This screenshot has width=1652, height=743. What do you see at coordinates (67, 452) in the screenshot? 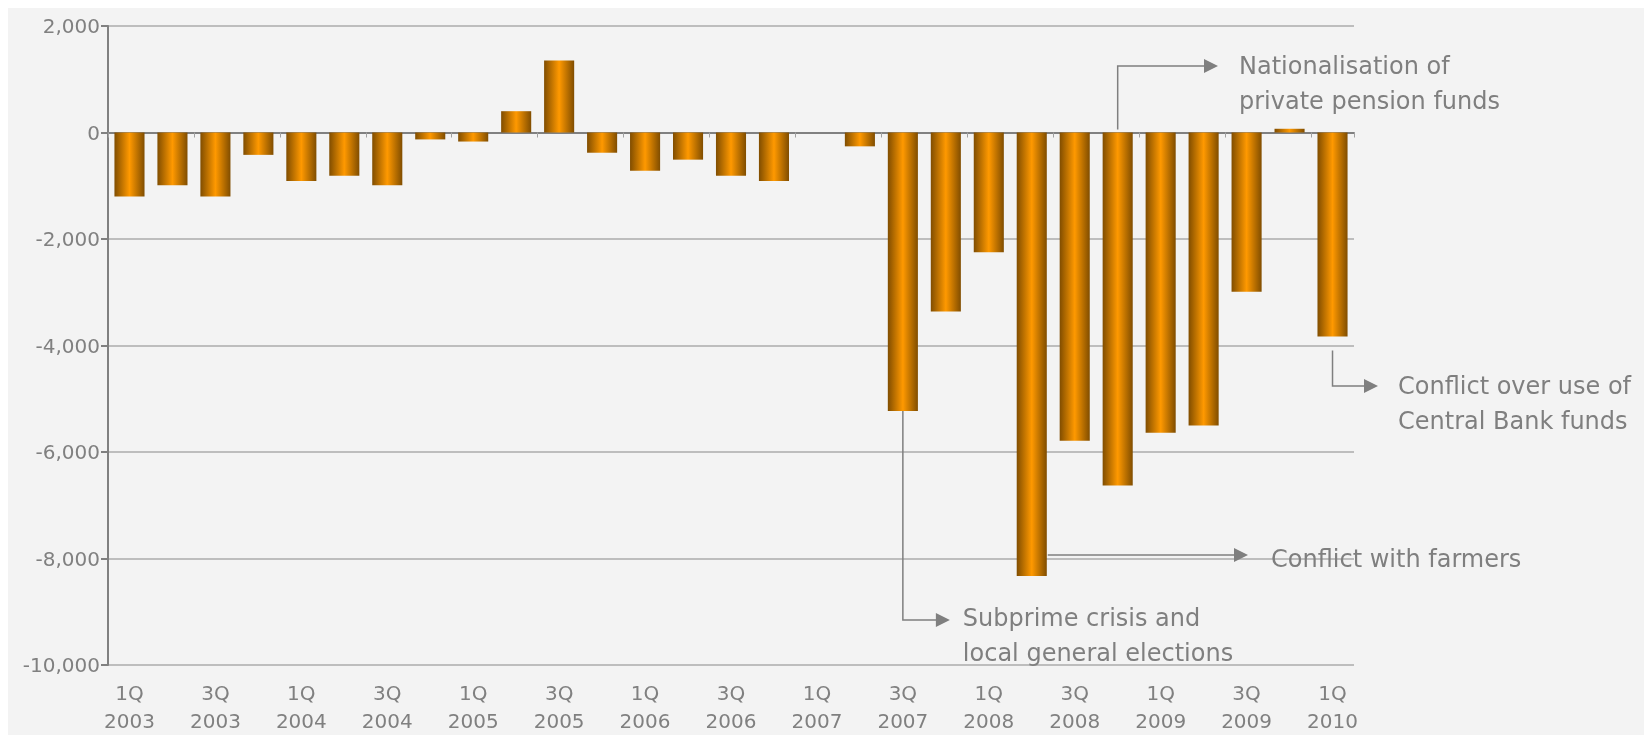
I see `y-tick-label: -6,000` at bounding box center [67, 452].